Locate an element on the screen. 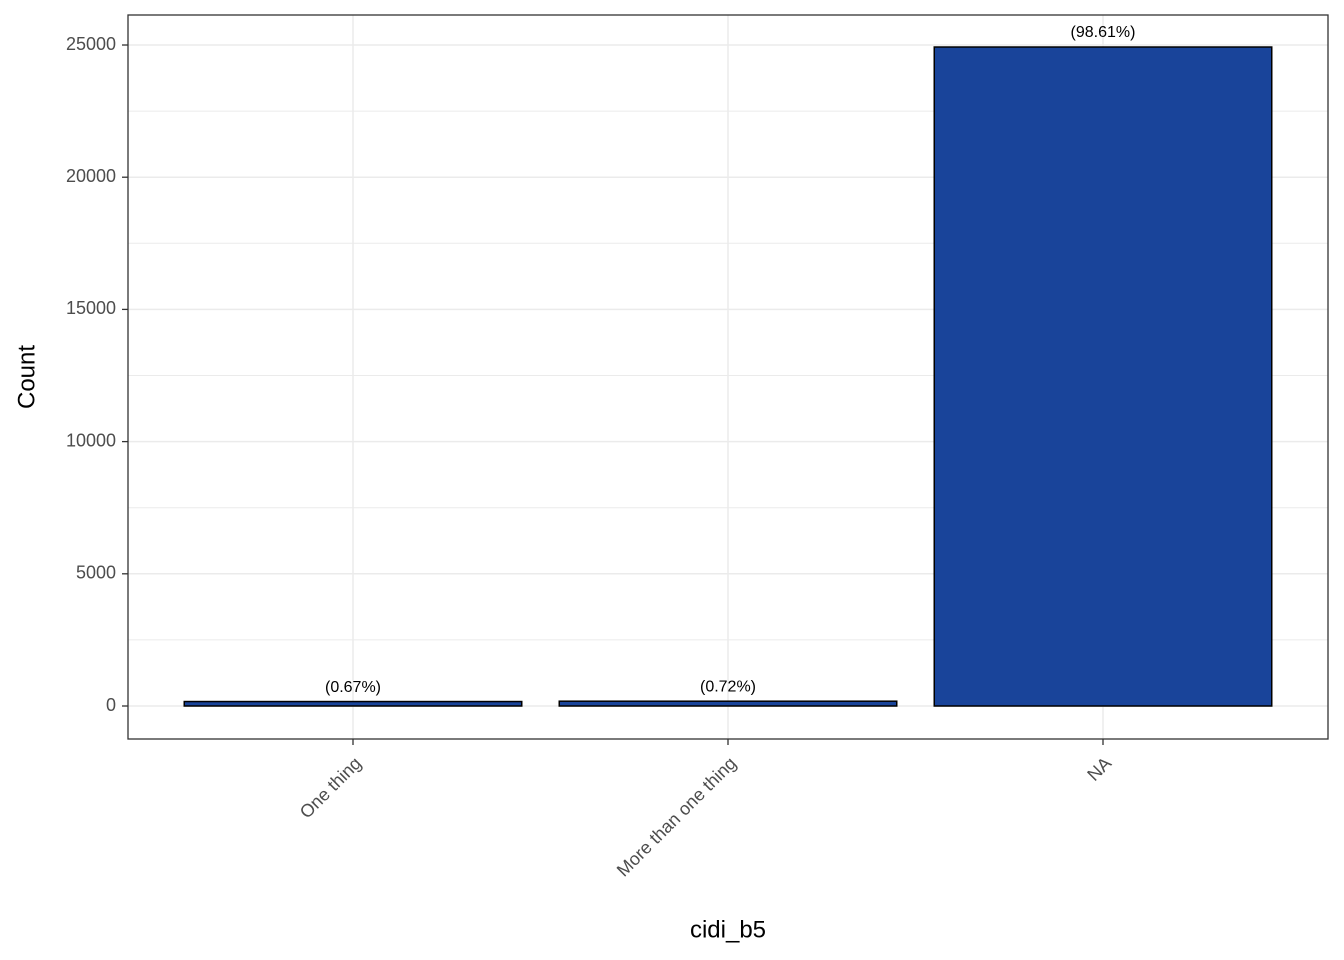  y-tick-label: 0 is located at coordinates (111, 705).